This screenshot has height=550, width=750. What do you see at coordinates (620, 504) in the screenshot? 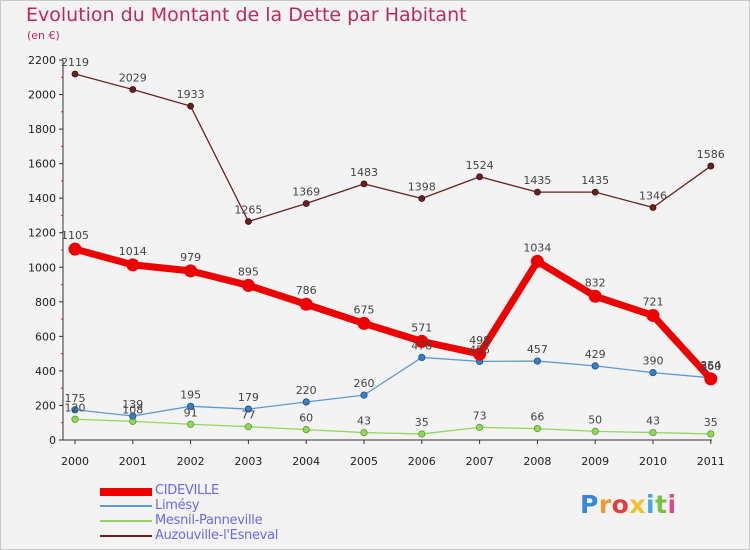
I see `logo-letter: o` at bounding box center [620, 504].